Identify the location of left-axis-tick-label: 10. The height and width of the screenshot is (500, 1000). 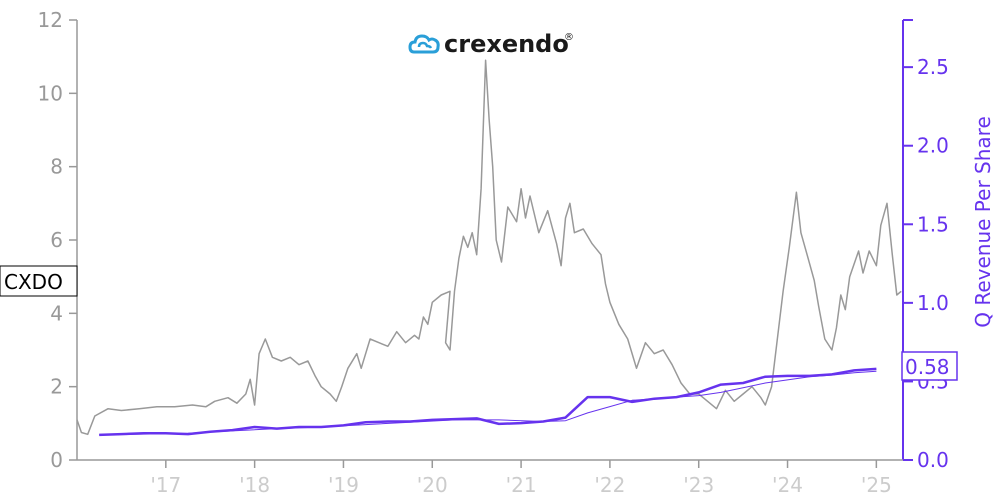
(50, 93).